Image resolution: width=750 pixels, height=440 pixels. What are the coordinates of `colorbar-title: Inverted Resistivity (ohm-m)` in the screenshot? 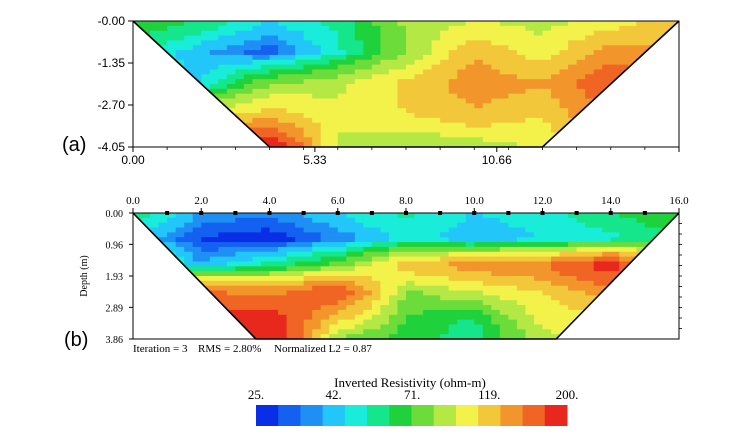 It's located at (410, 382).